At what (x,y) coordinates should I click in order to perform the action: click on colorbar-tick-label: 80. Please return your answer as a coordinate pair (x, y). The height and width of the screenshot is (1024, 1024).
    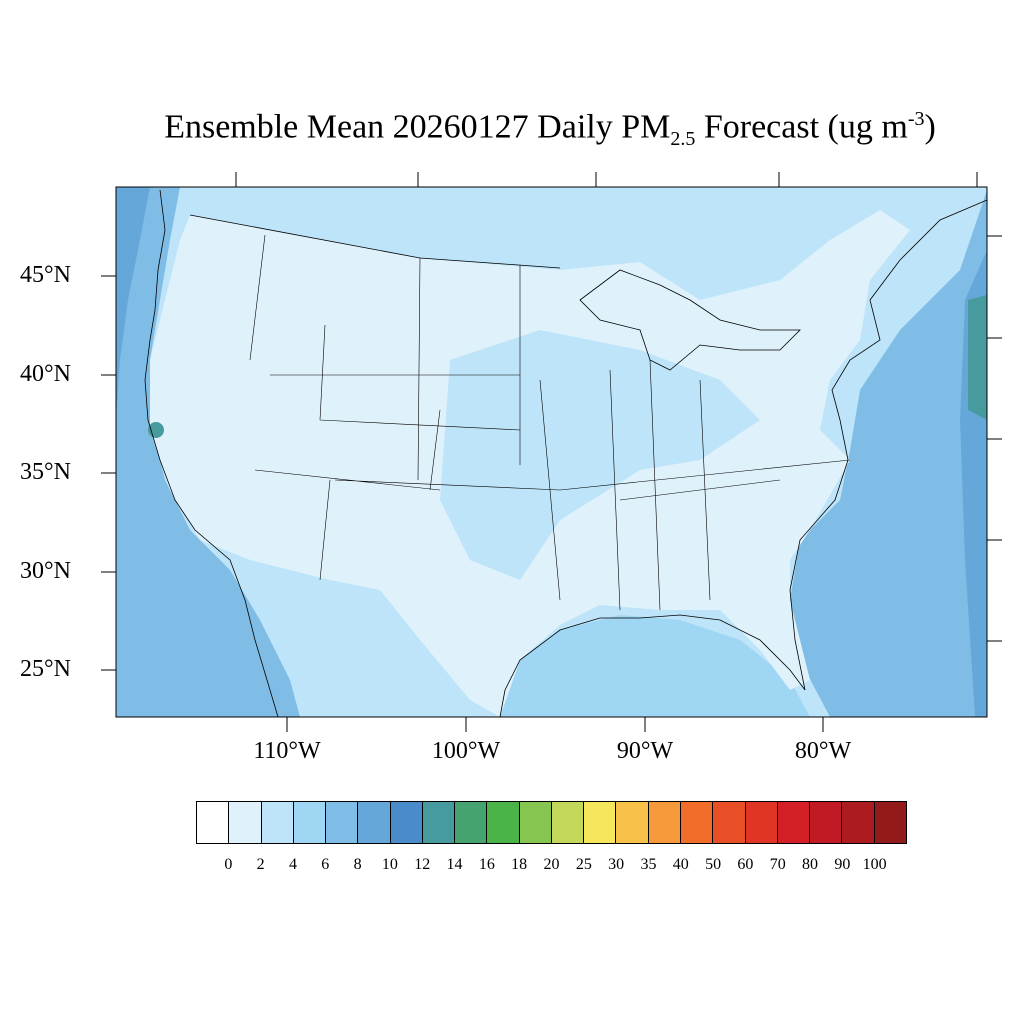
    Looking at the image, I should click on (810, 864).